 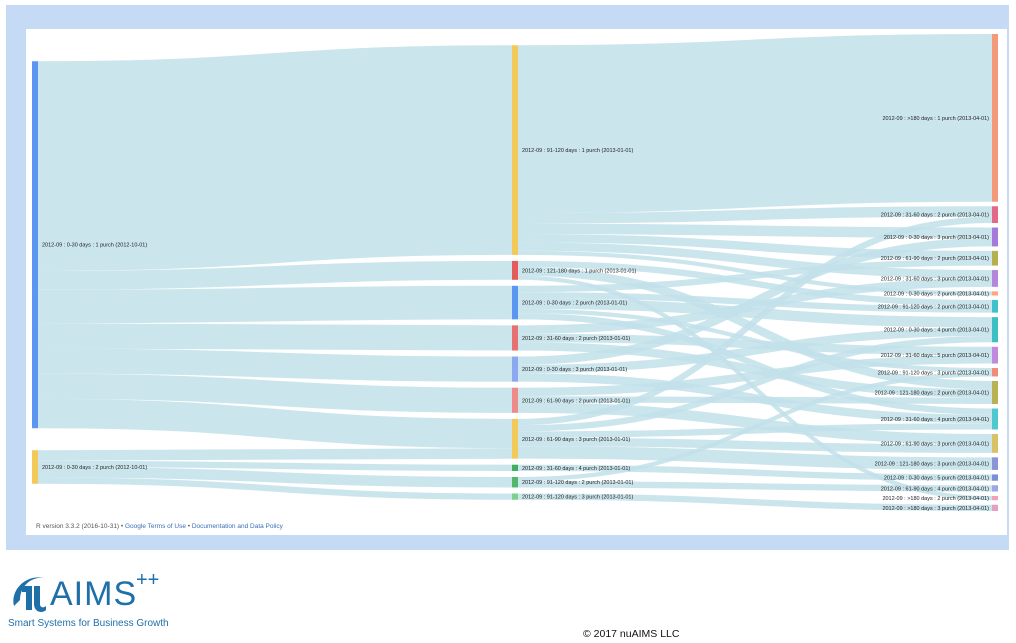 I want to click on sankey-node-b6, so click(x=515, y=438).